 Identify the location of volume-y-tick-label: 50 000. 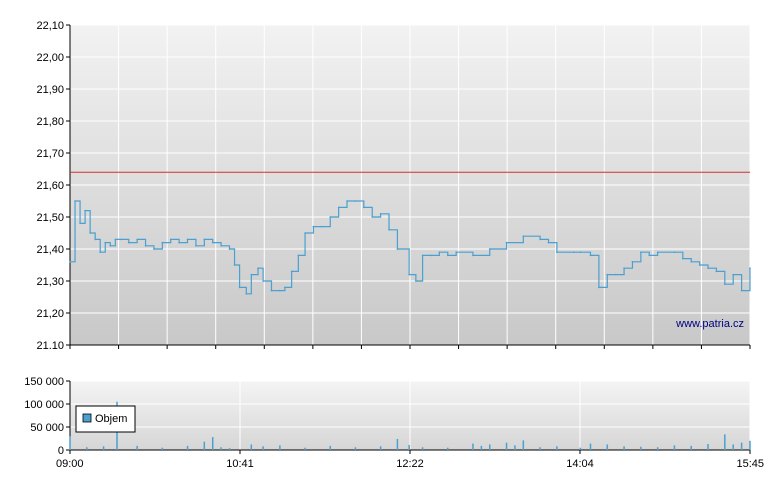
(47, 428).